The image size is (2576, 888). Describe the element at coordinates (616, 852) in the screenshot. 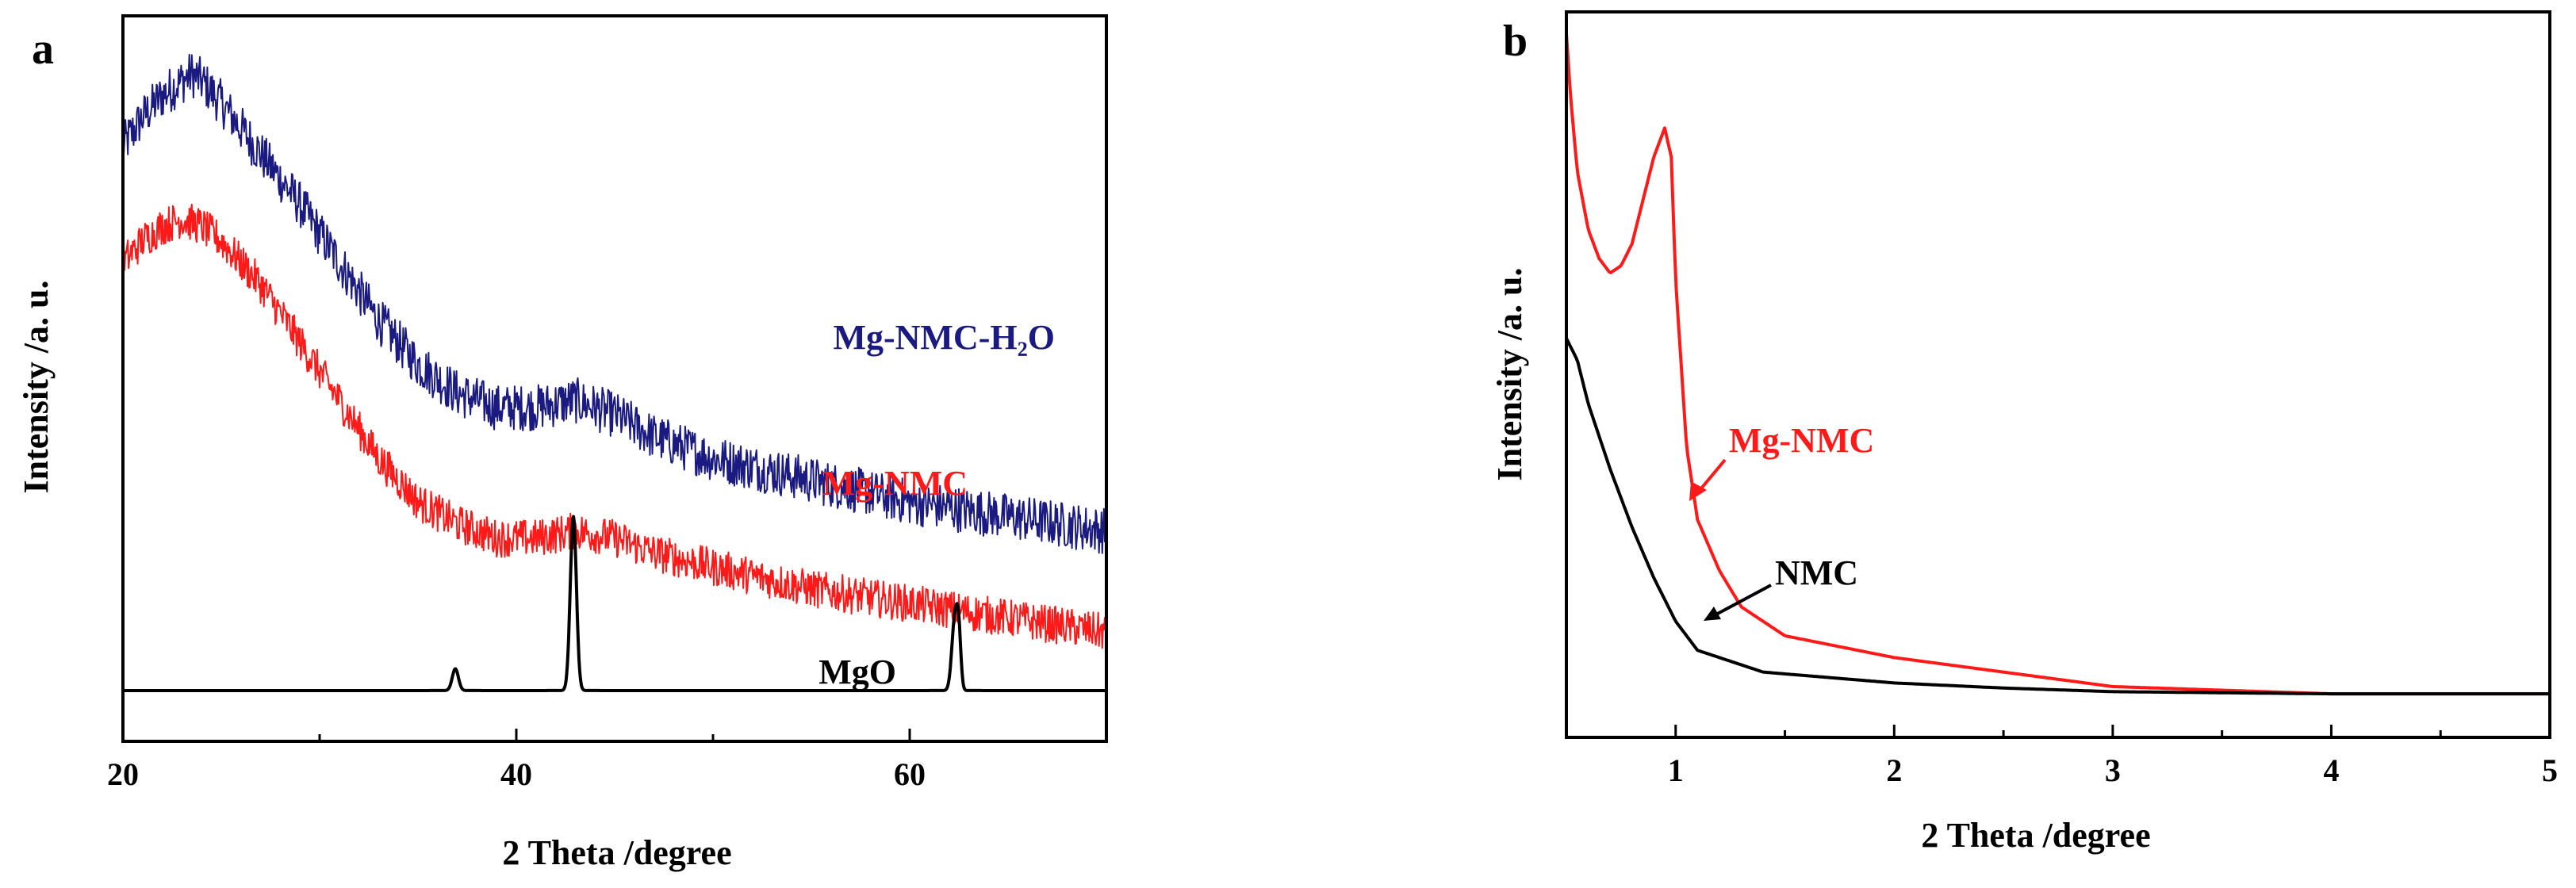

I see `panel-a-xlabel: 2 Theta /degree` at that location.